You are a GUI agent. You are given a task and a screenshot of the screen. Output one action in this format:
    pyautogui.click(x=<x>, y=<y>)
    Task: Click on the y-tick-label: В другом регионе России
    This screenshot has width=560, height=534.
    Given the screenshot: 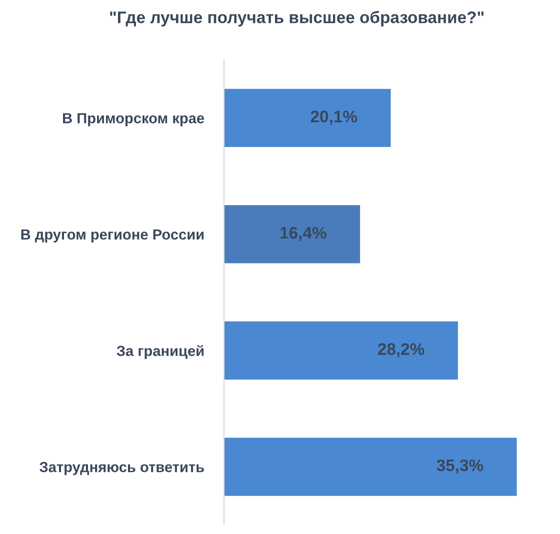 What is the action you would take?
    pyautogui.click(x=112, y=236)
    